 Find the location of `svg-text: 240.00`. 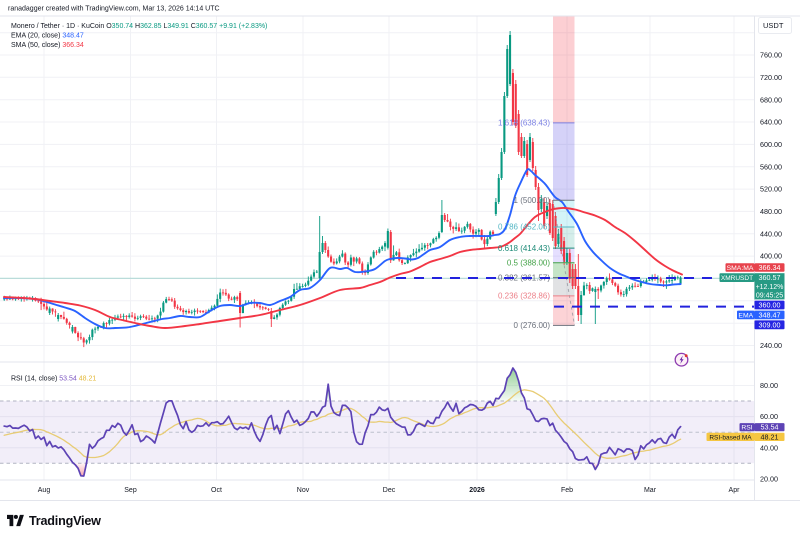

svg-text: 240.00 is located at coordinates (771, 345).